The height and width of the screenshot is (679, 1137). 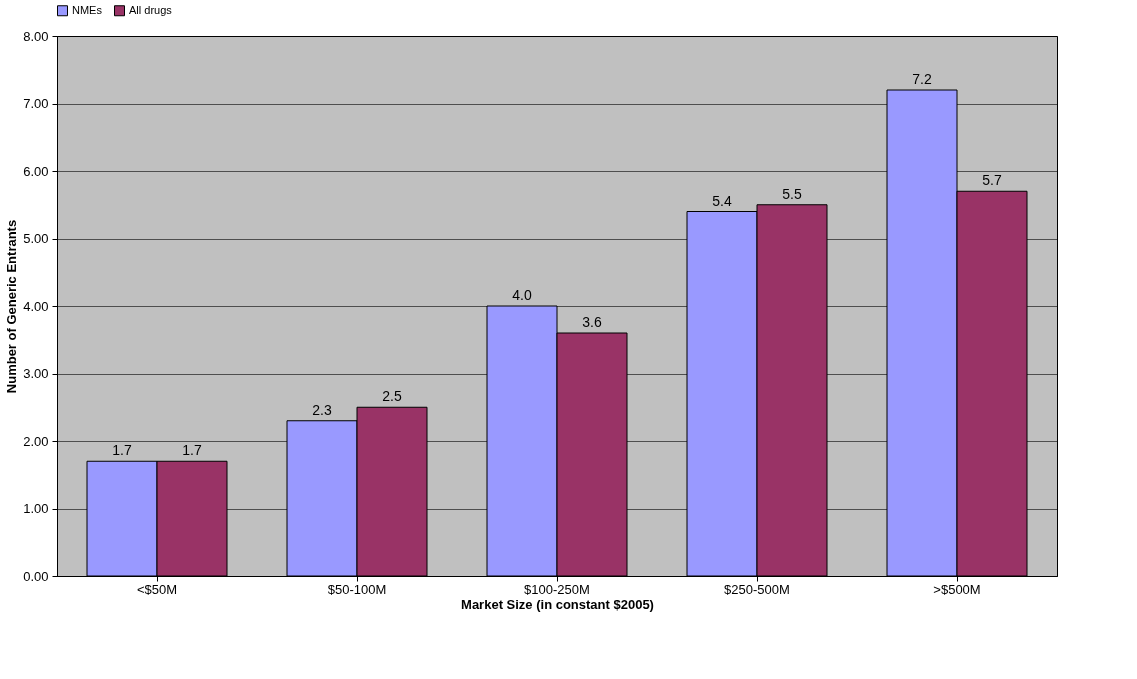 I want to click on y-tick-label: 2.00, so click(x=36, y=441).